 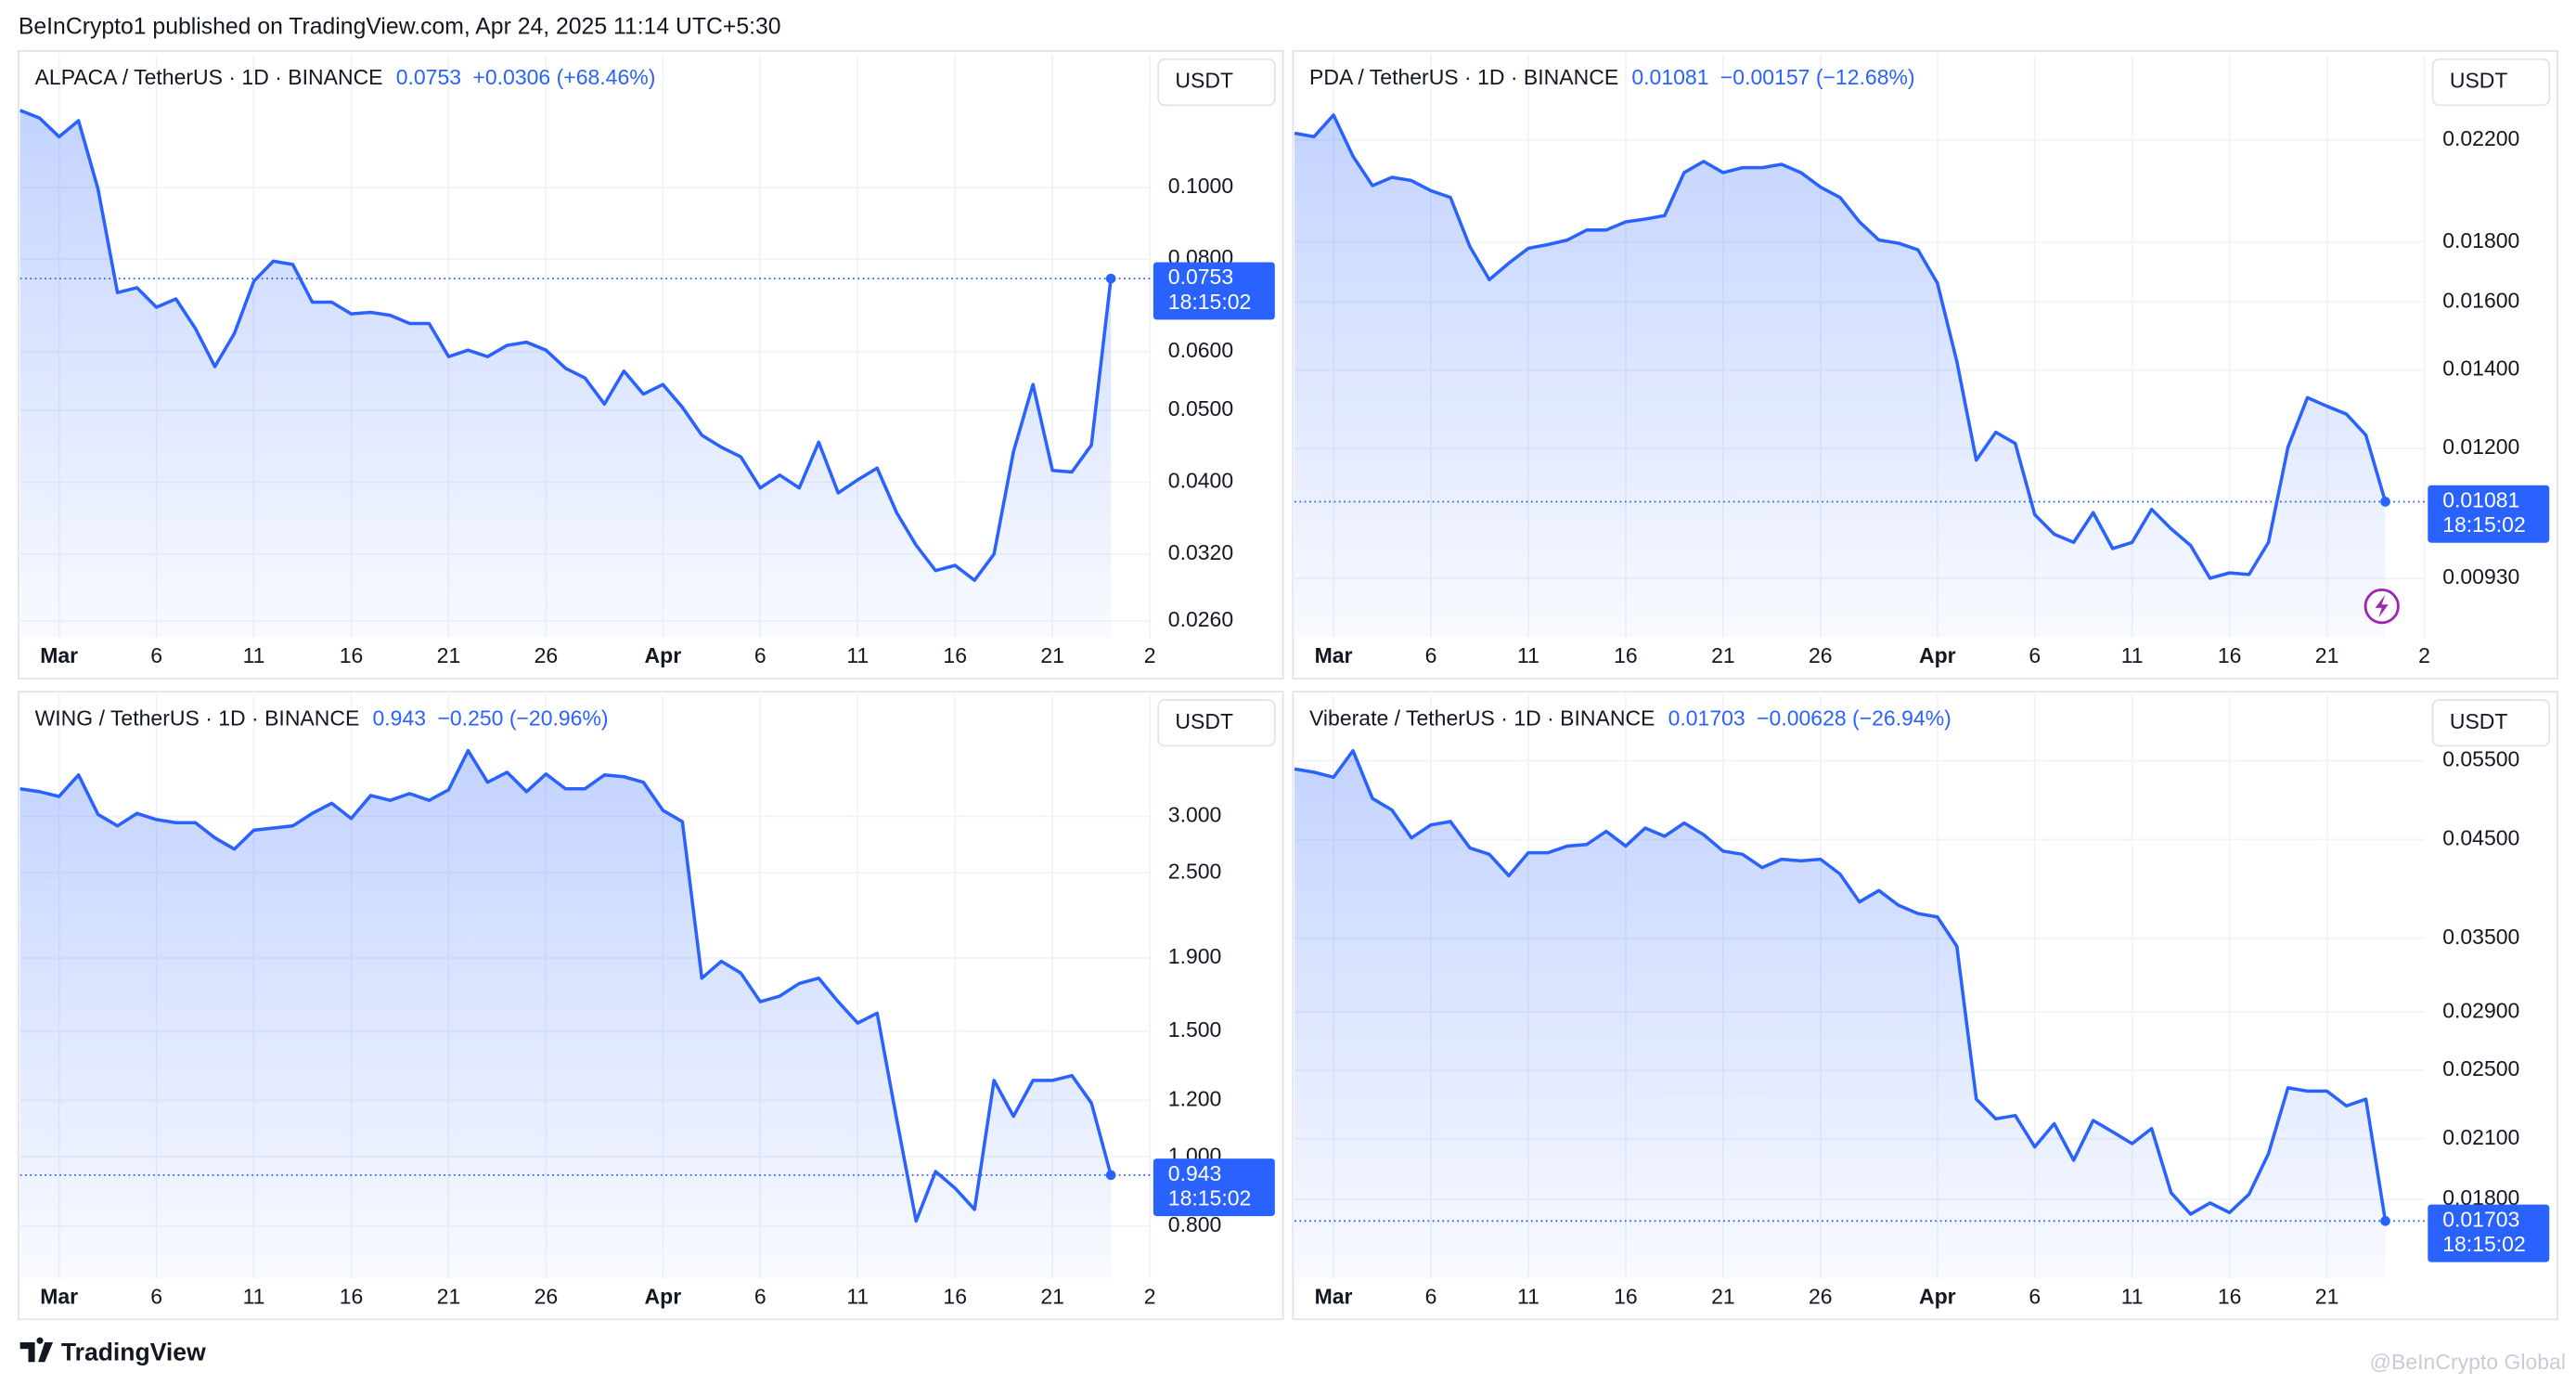 What do you see at coordinates (428, 77) in the screenshot?
I see `header-price: 0.0753` at bounding box center [428, 77].